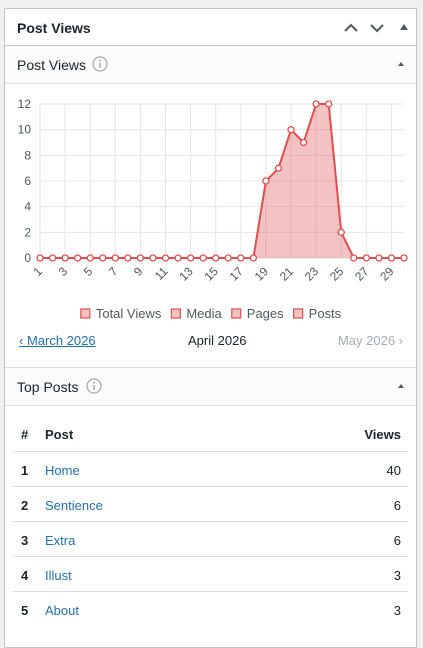  I want to click on x-tick-label: 11, so click(161, 273).